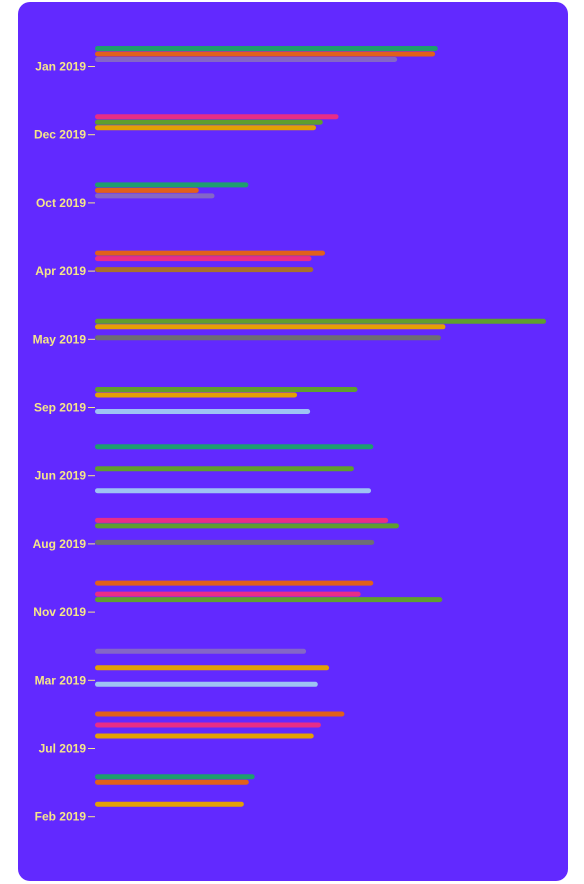 The width and height of the screenshot is (584, 884). What do you see at coordinates (60, 339) in the screenshot?
I see `y-tick-label: May 2019` at bounding box center [60, 339].